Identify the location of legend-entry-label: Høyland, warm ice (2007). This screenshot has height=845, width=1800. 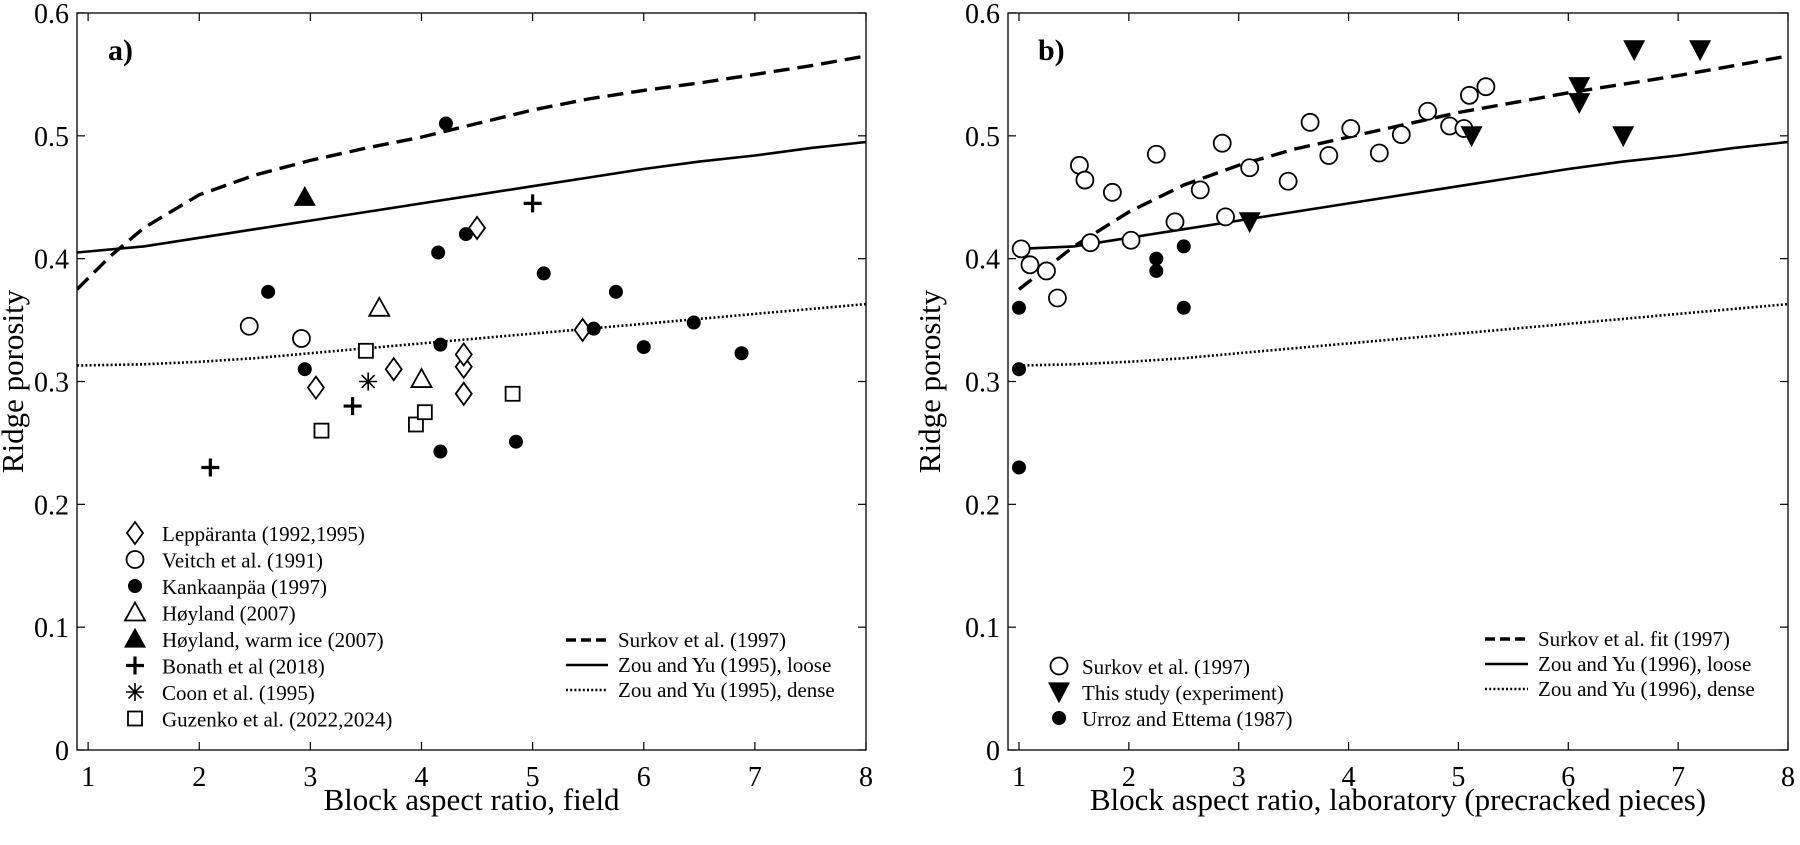
(273, 640).